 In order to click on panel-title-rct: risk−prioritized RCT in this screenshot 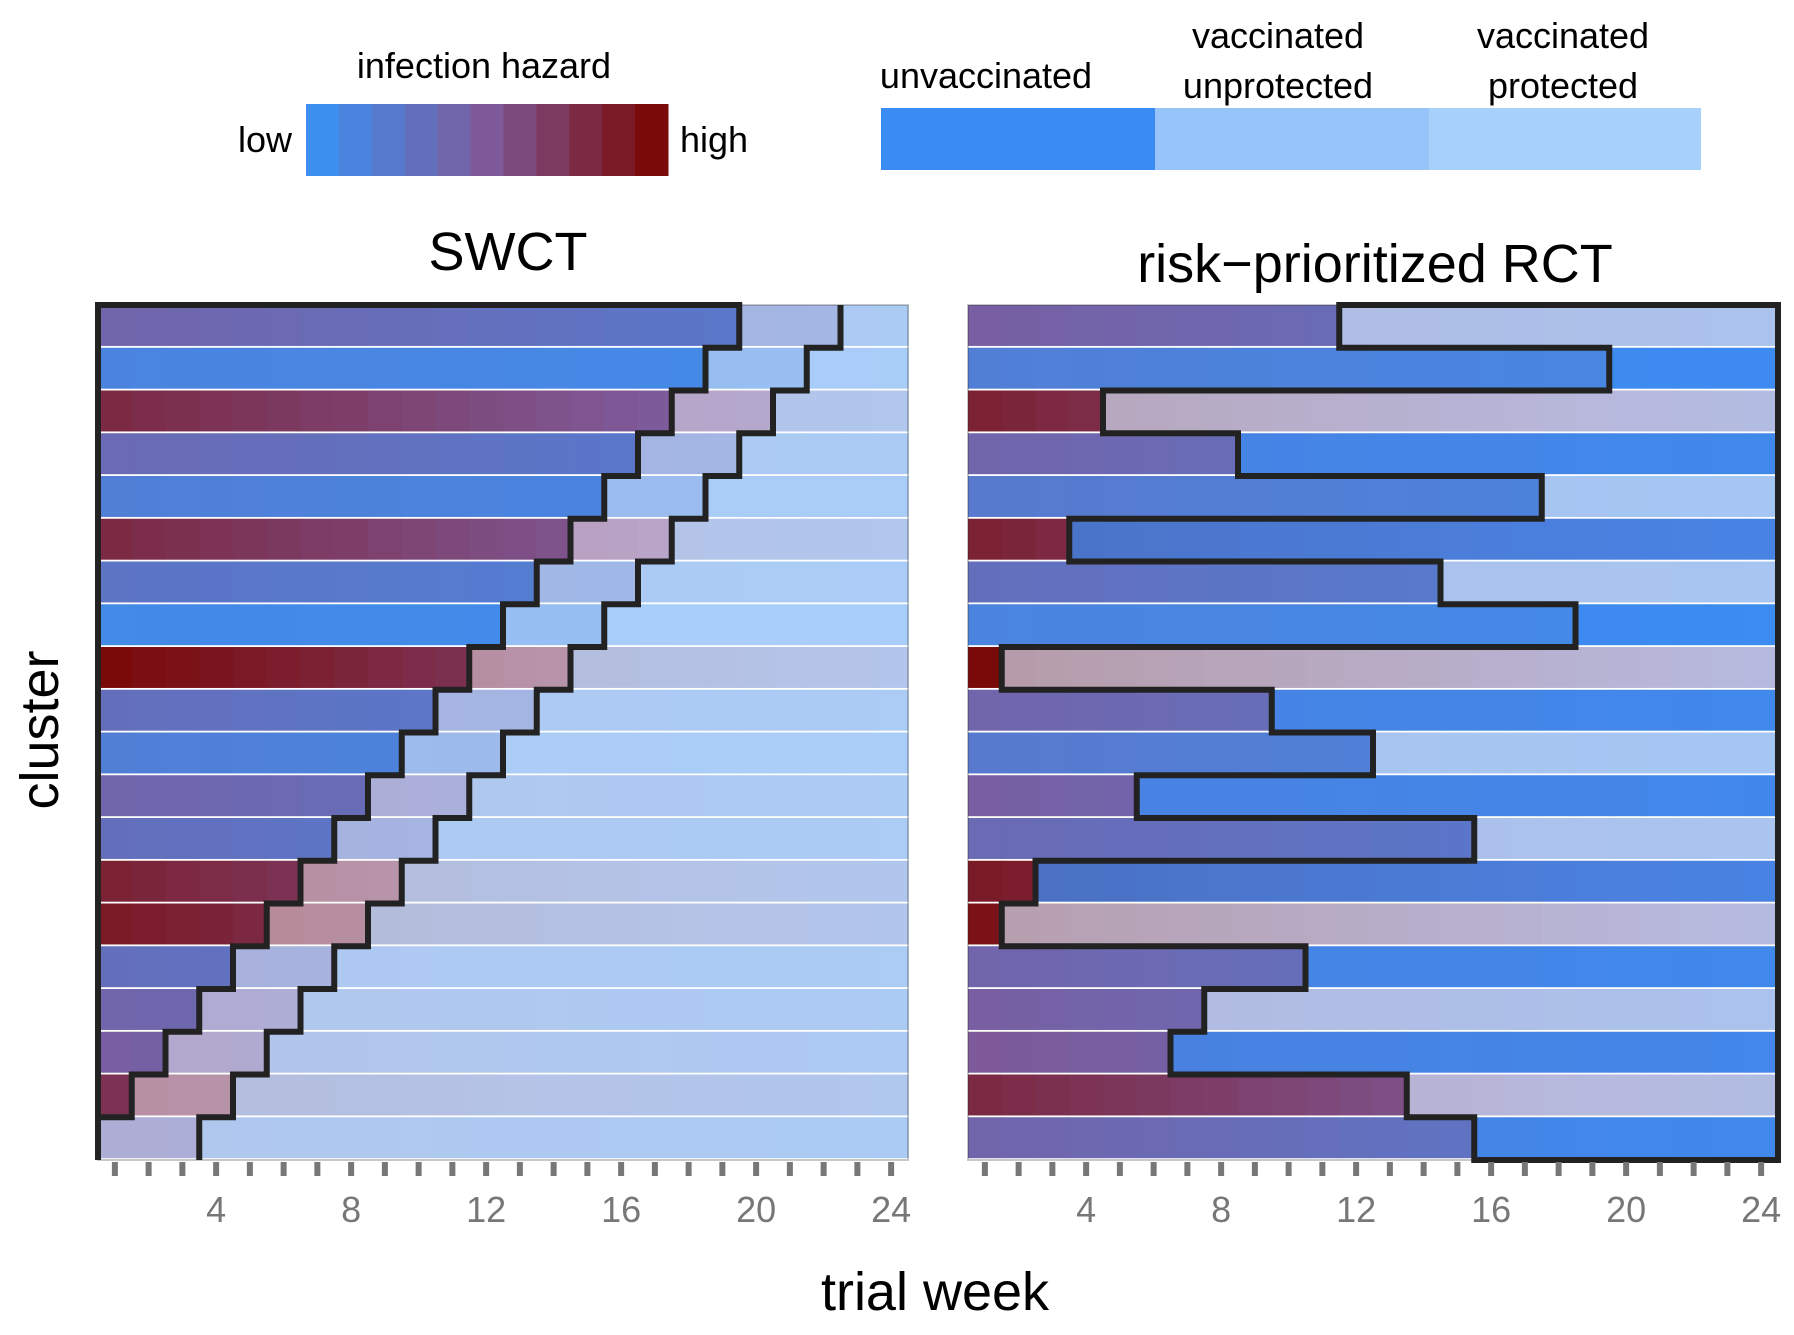, I will do `click(1375, 264)`.